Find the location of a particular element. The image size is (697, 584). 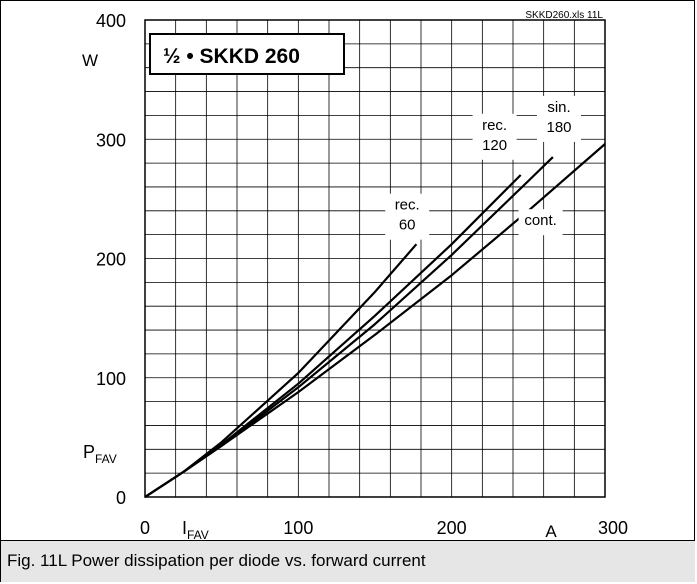

x-tick-label: 300 is located at coordinates (613, 528).